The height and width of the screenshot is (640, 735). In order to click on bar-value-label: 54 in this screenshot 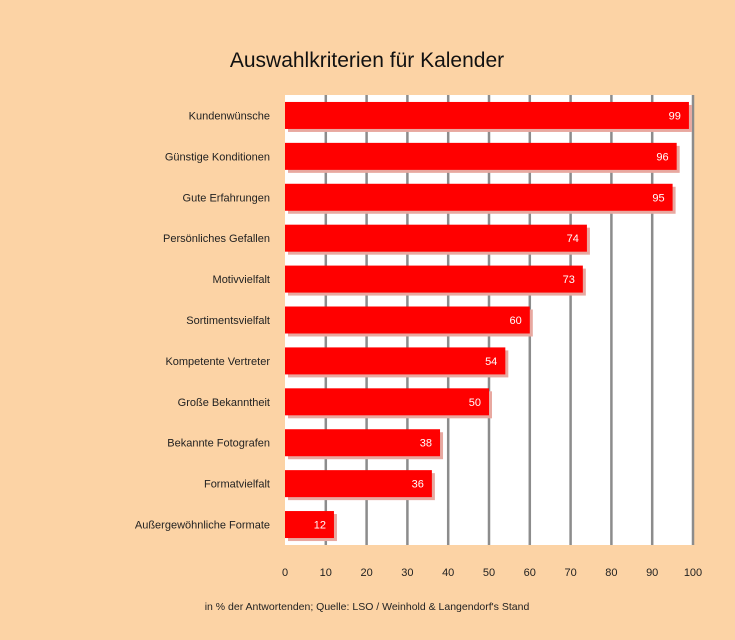, I will do `click(491, 362)`.